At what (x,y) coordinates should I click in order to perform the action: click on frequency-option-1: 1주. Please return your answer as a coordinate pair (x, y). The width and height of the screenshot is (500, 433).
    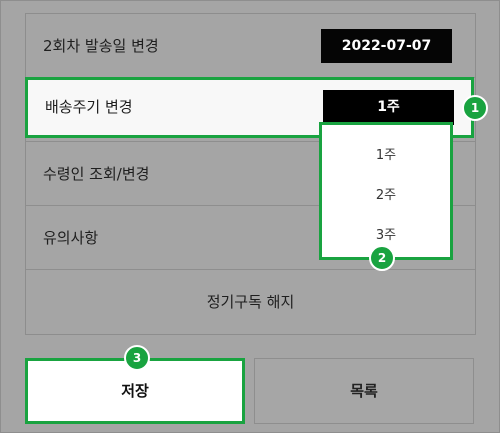
    Looking at the image, I should click on (386, 155).